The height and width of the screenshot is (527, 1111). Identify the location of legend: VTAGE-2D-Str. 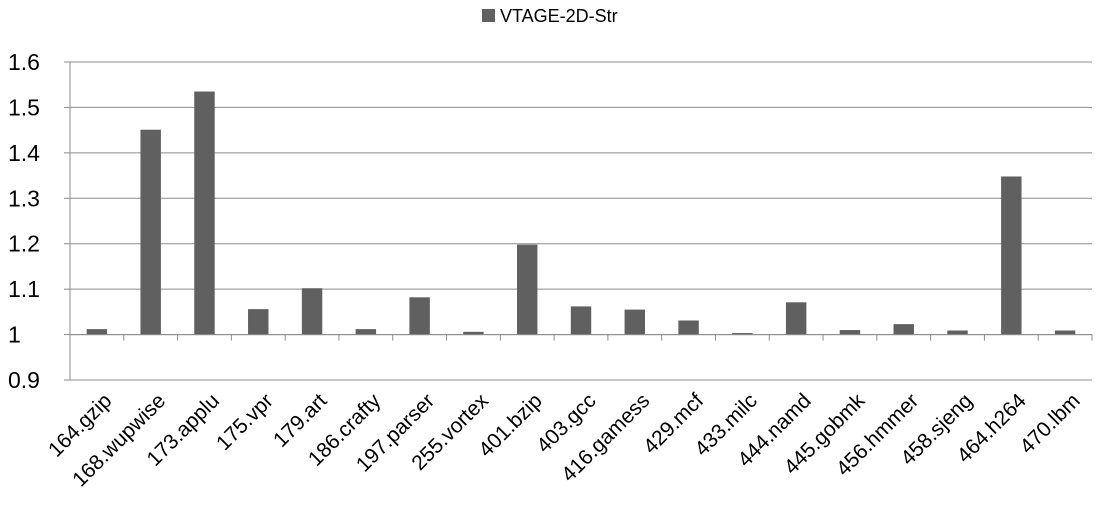
(550, 16).